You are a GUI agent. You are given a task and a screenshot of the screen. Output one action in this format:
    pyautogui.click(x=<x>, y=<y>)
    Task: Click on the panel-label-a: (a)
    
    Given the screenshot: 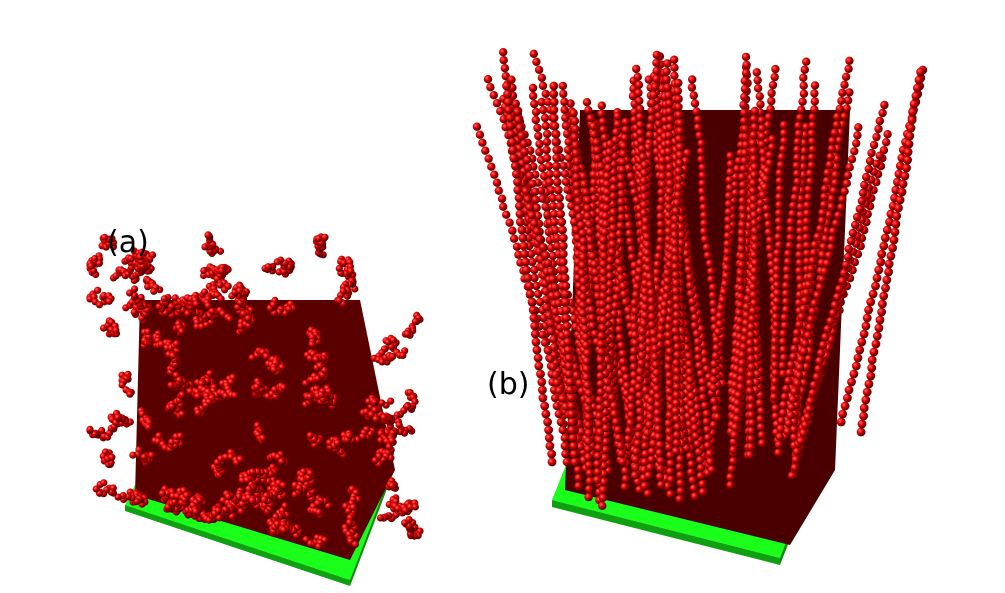 What is the action you would take?
    pyautogui.click(x=128, y=242)
    